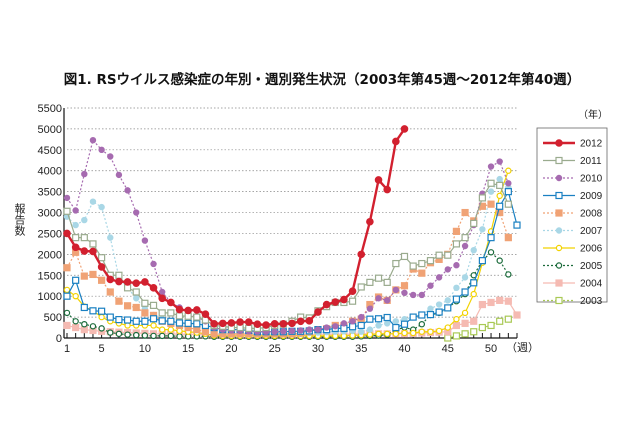  I want to click on y-tick-label: 500, so click(53, 318).